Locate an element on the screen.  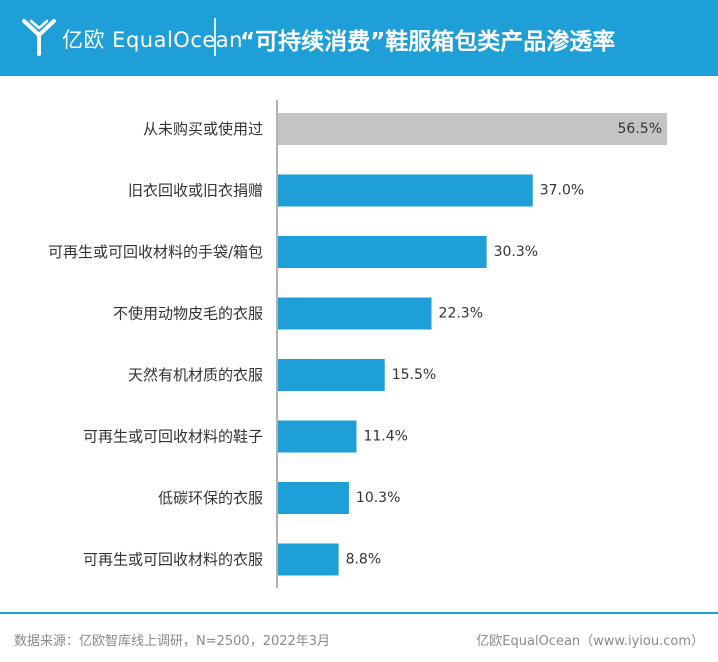
category-label: 天然有机材质的衣服 is located at coordinates (195, 375).